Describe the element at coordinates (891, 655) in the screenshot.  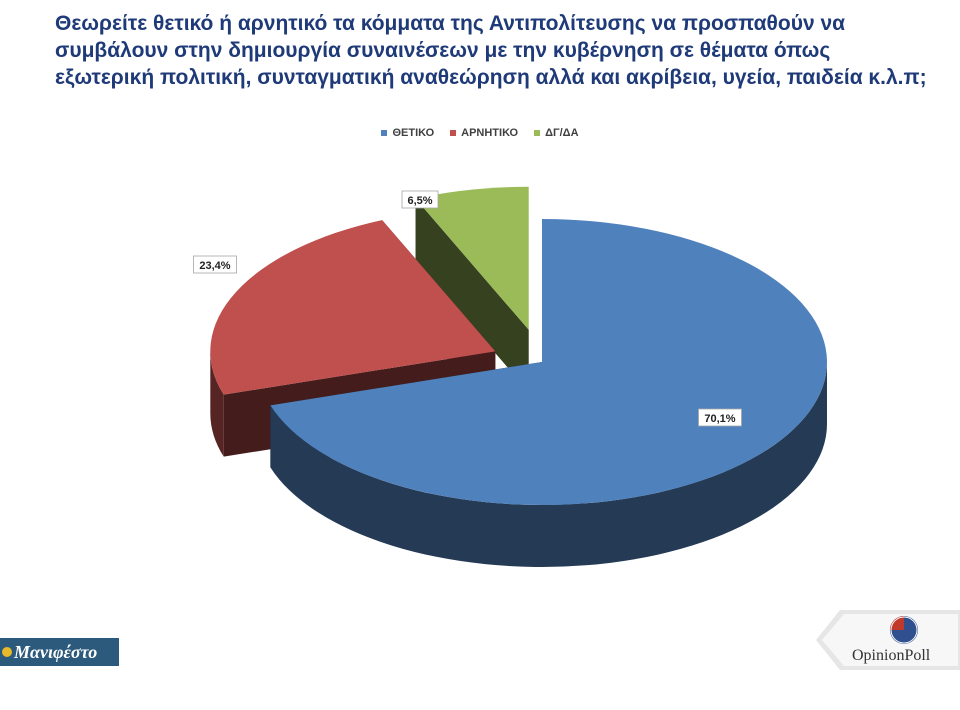
I see `opinionpoll-logo-text: OpinionPoll` at that location.